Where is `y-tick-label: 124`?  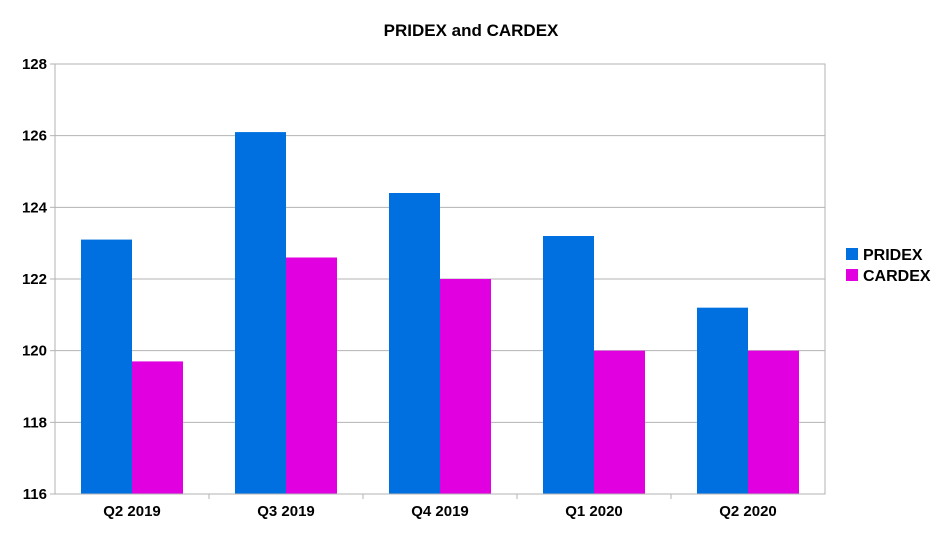
y-tick-label: 124 is located at coordinates (35, 207).